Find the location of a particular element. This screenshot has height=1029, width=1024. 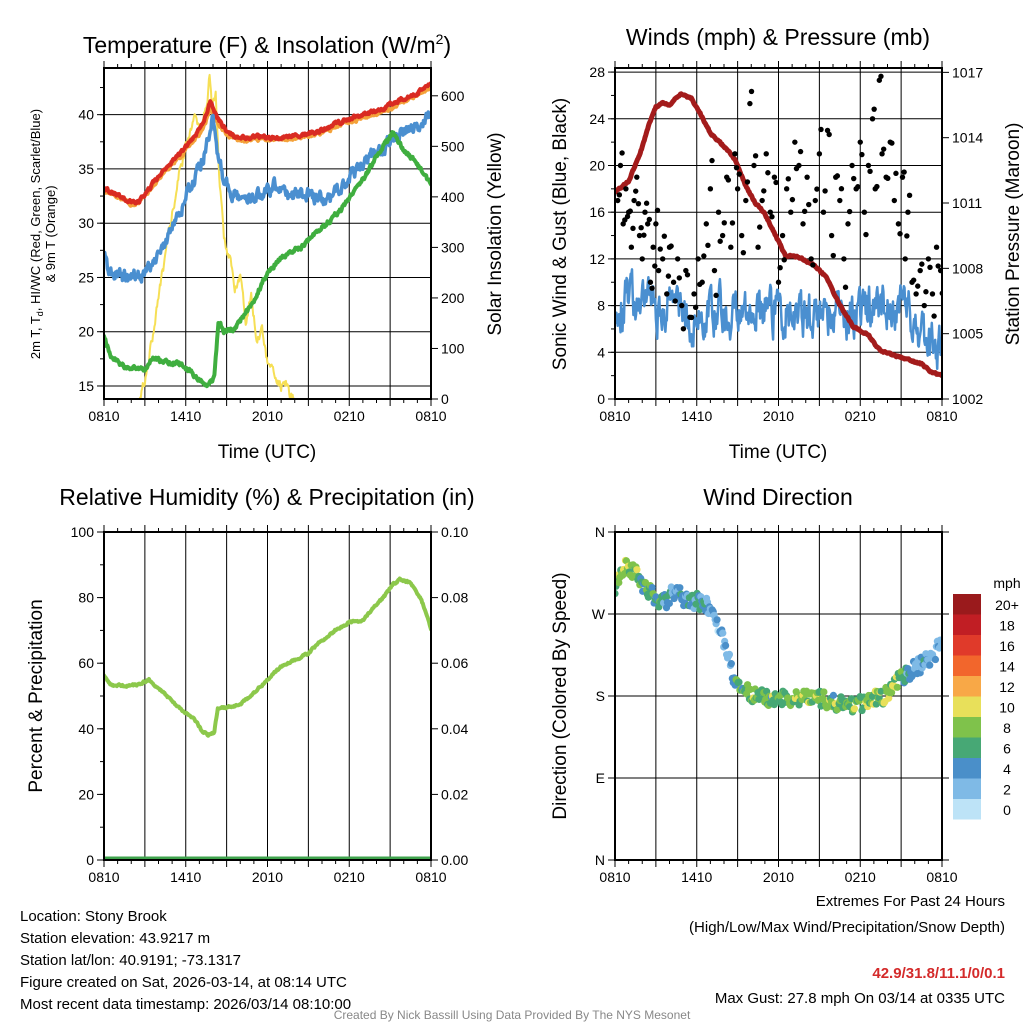

winds-chart-title: Winds (mph) & Pressure (mb) is located at coordinates (778, 37).